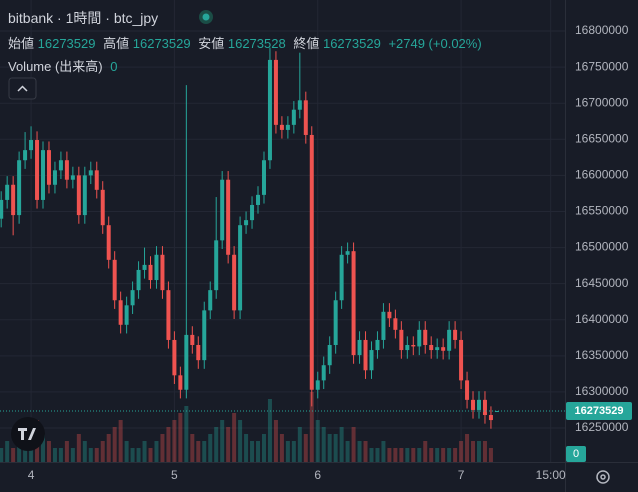 This screenshot has width=638, height=492. Describe the element at coordinates (602, 283) in the screenshot. I see `y-tick-label: 16450000` at that location.